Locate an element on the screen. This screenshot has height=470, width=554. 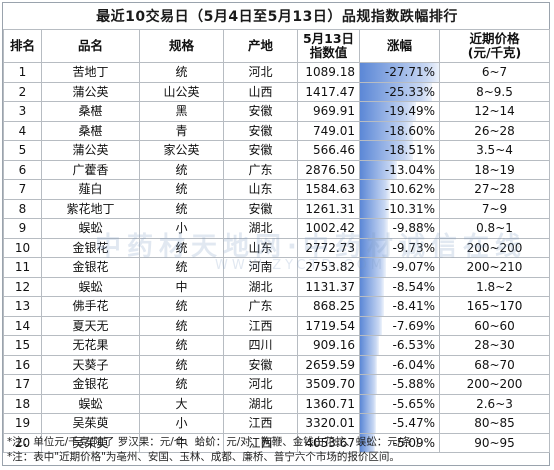
price-cell: 6~7 is located at coordinates (494, 72).